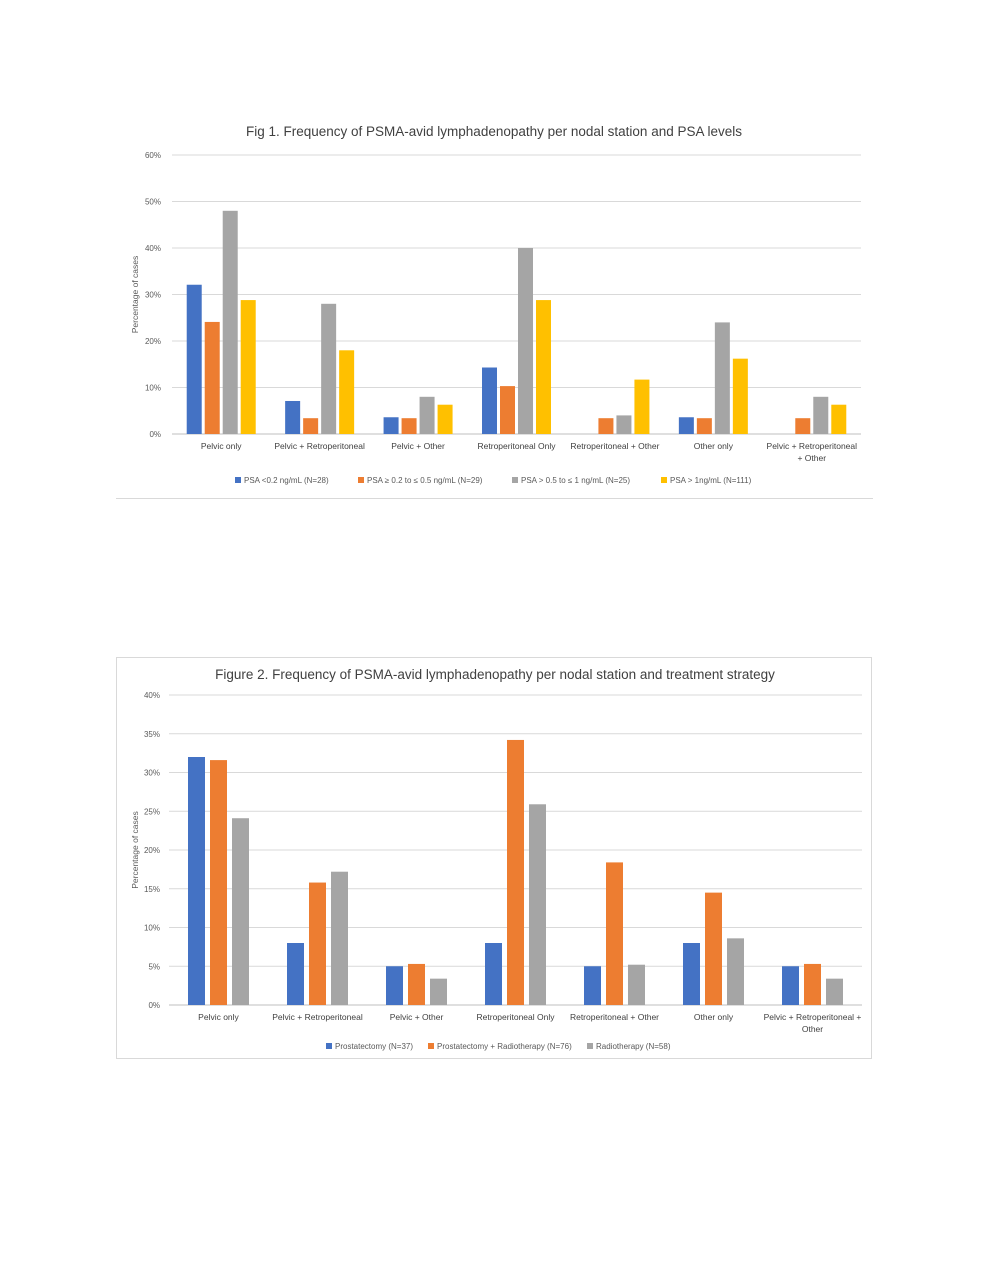  Describe the element at coordinates (152, 734) in the screenshot. I see `y-tick-label: 35%` at that location.